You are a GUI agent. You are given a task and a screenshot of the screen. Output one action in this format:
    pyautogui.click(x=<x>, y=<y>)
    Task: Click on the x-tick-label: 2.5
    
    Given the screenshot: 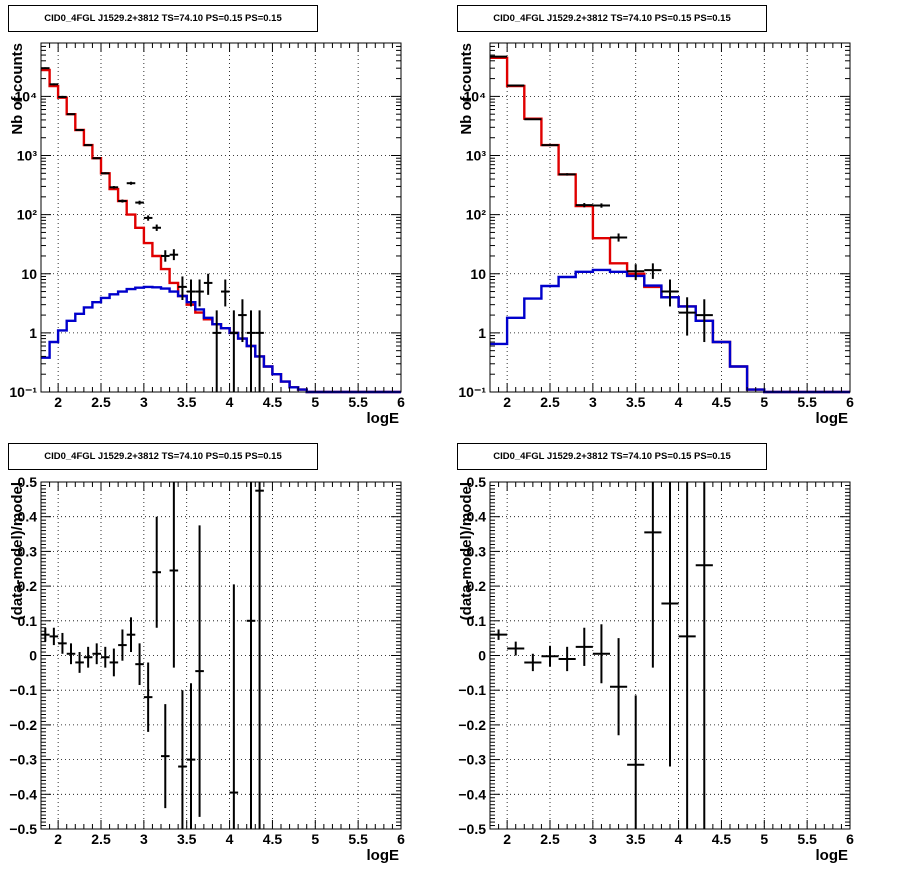 What is the action you would take?
    pyautogui.click(x=550, y=839)
    